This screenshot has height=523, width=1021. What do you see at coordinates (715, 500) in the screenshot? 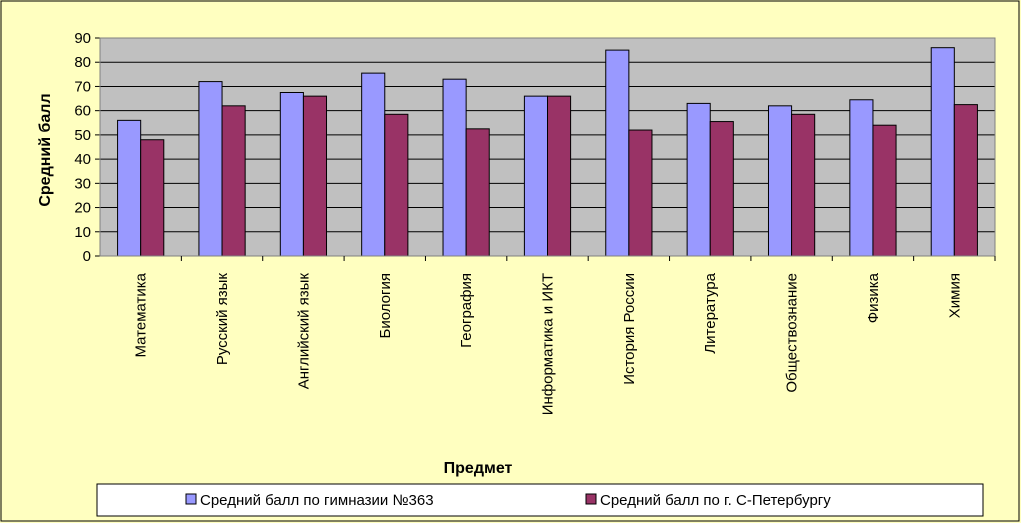
I see `legend-label-city: Средний балл по г. С-Петербургу` at bounding box center [715, 500].